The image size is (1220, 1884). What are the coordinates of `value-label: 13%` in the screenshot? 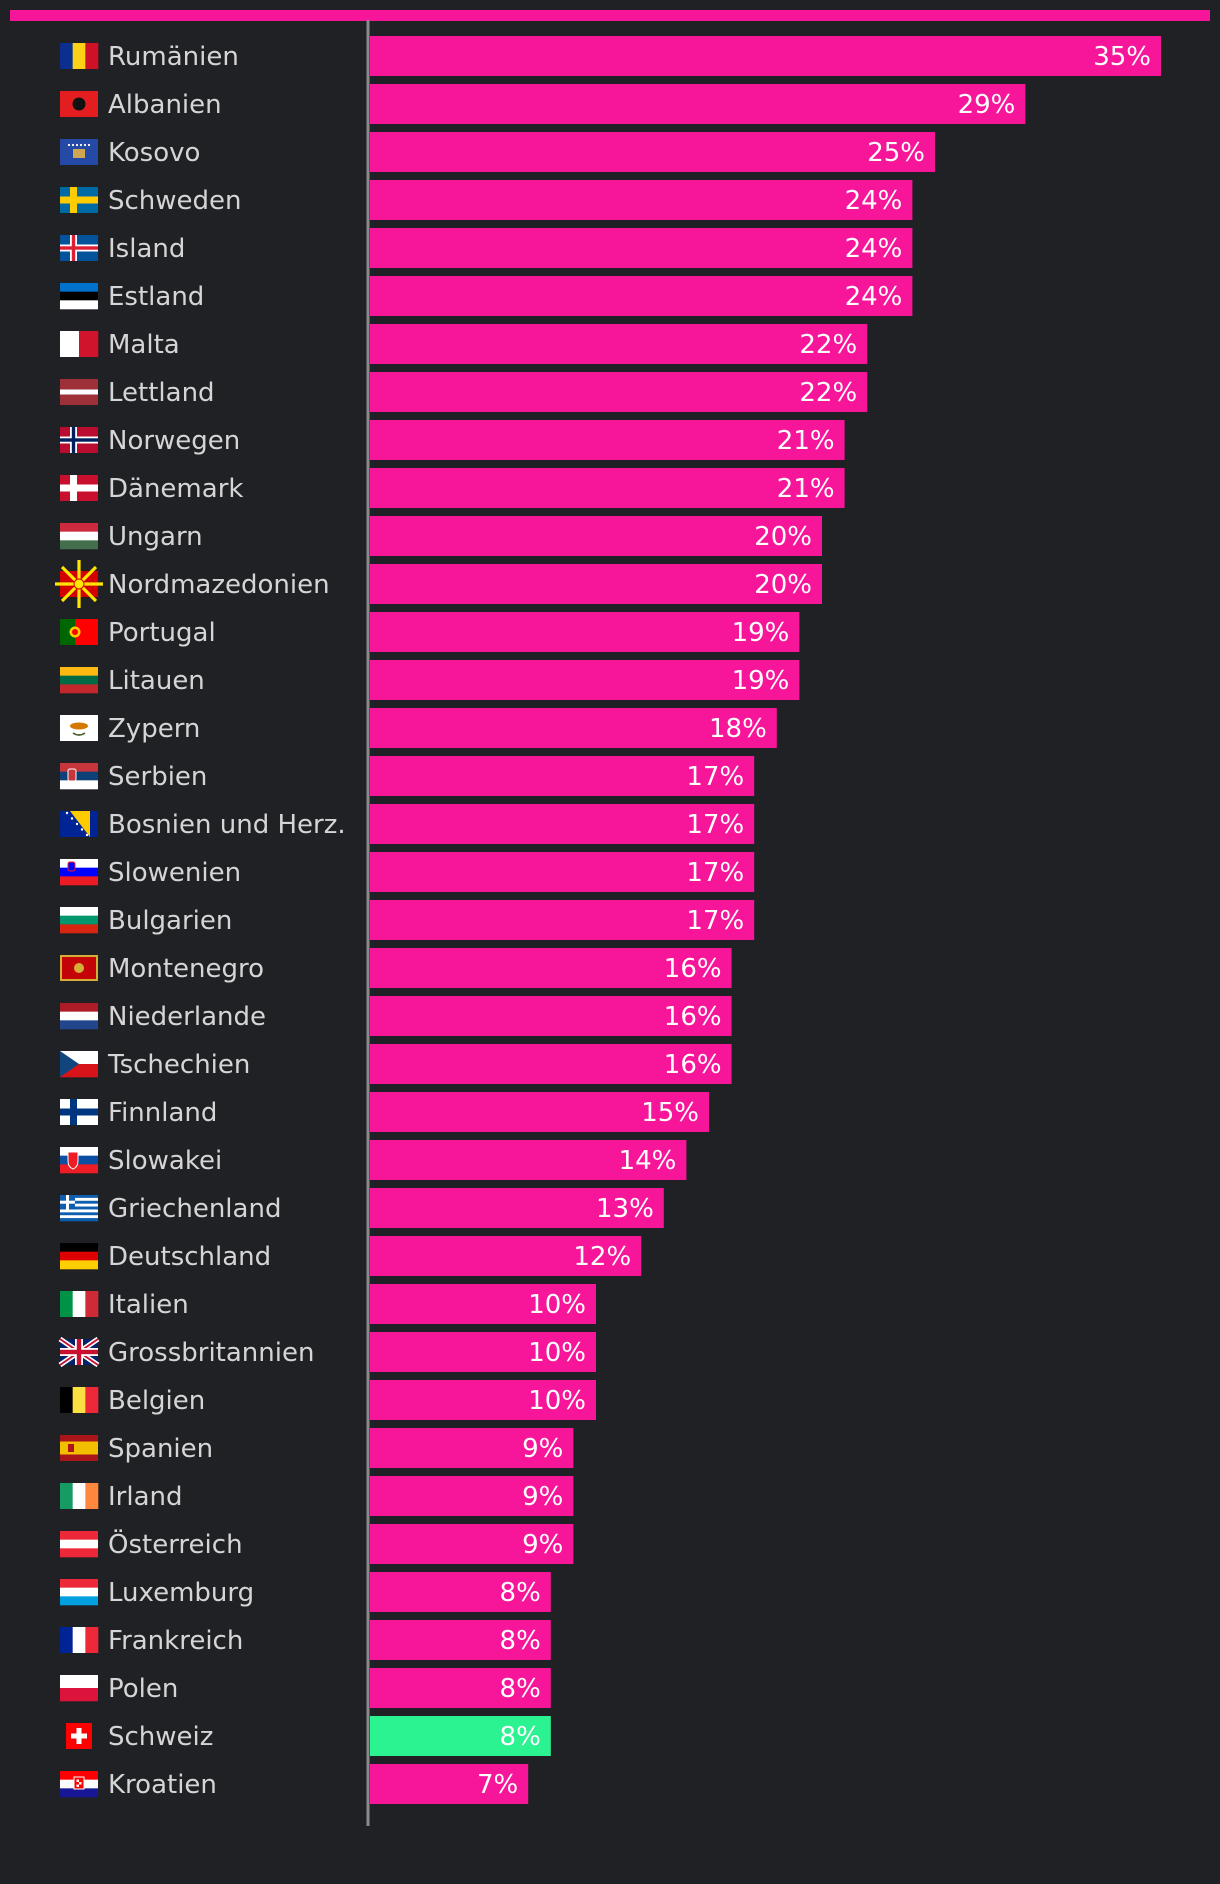 It's located at (625, 1209).